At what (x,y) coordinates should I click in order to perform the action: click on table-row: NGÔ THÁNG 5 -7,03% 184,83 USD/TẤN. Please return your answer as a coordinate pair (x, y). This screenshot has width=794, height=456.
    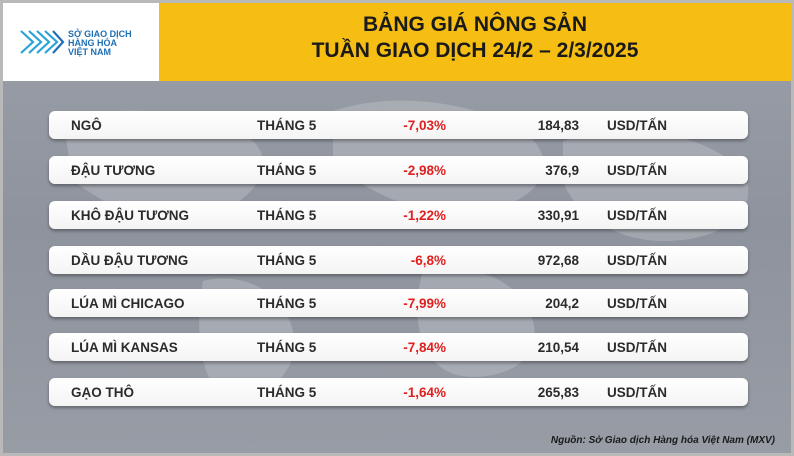
    Looking at the image, I should click on (398, 125).